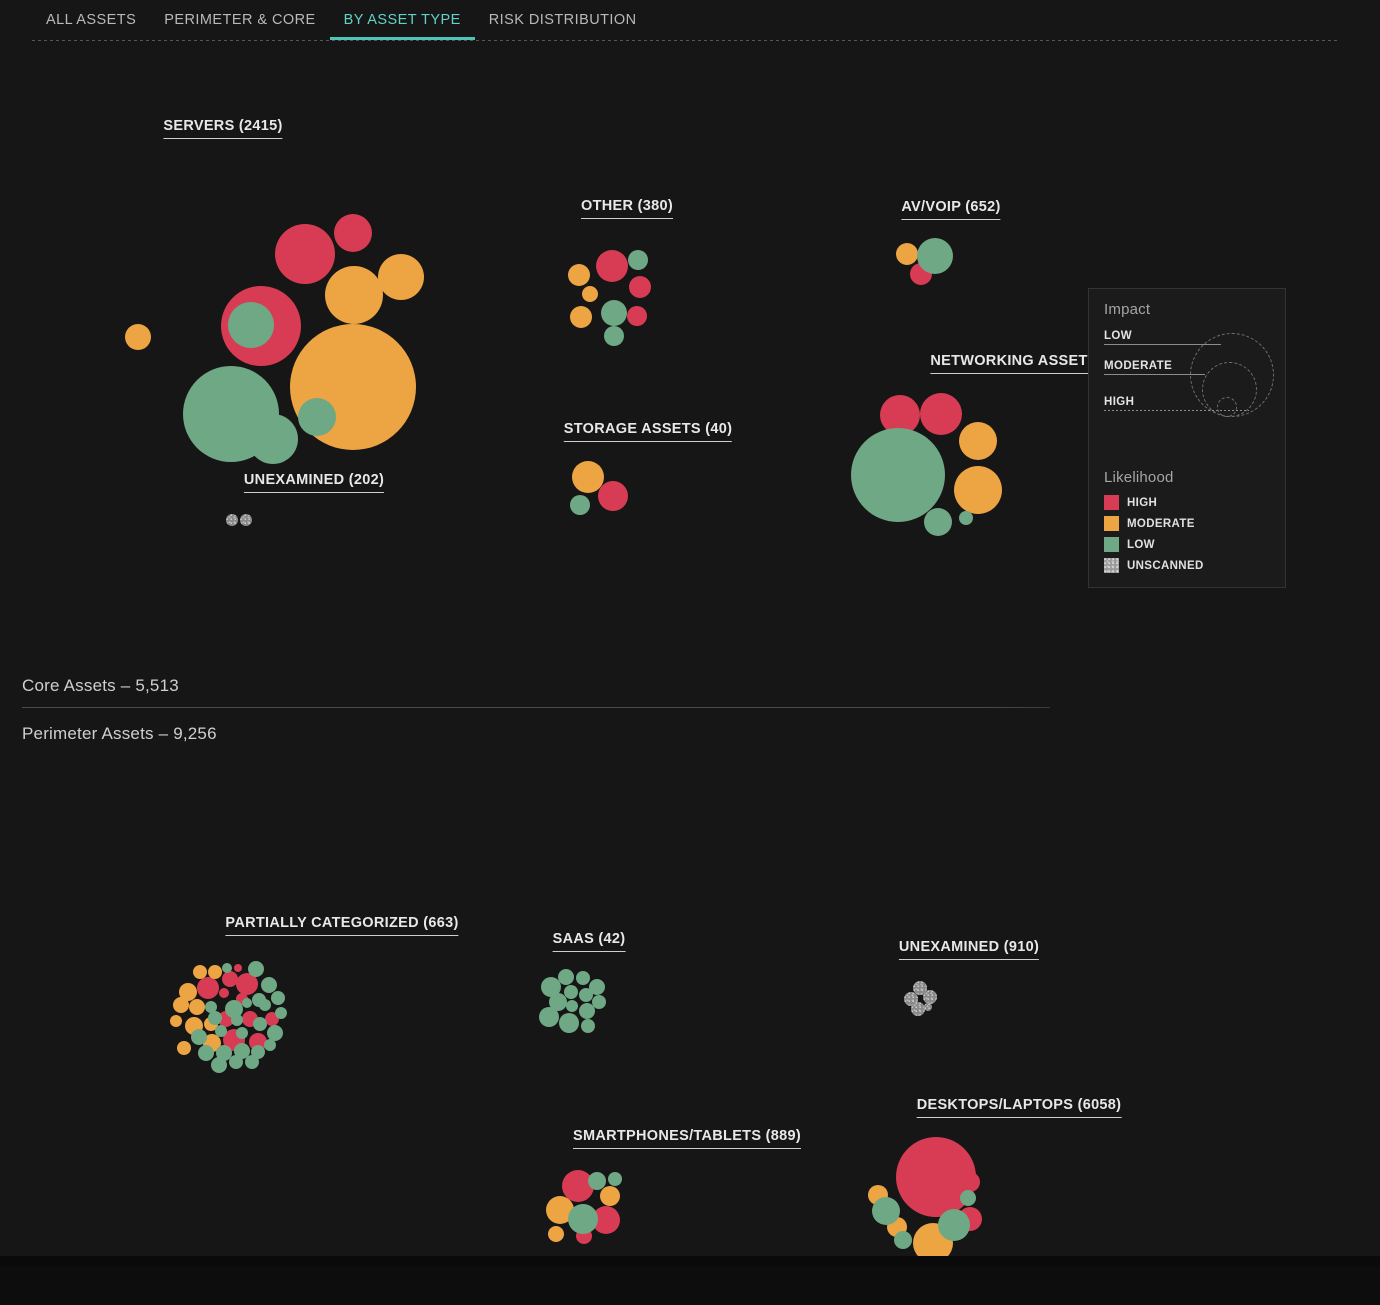 The height and width of the screenshot is (1305, 1380). Describe the element at coordinates (648, 431) in the screenshot. I see `cluster-label-storage-assets: STORAGE ASSETS (40)` at that location.